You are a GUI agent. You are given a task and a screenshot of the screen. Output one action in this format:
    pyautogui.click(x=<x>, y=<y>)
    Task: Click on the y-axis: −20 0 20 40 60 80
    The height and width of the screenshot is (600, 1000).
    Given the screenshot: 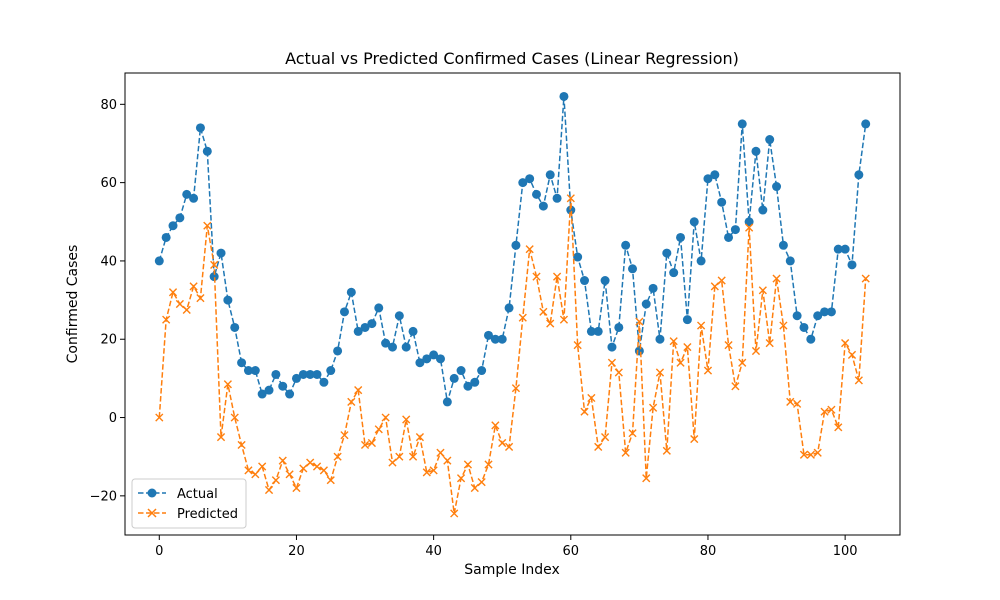 What is the action you would take?
    pyautogui.click(x=107, y=301)
    